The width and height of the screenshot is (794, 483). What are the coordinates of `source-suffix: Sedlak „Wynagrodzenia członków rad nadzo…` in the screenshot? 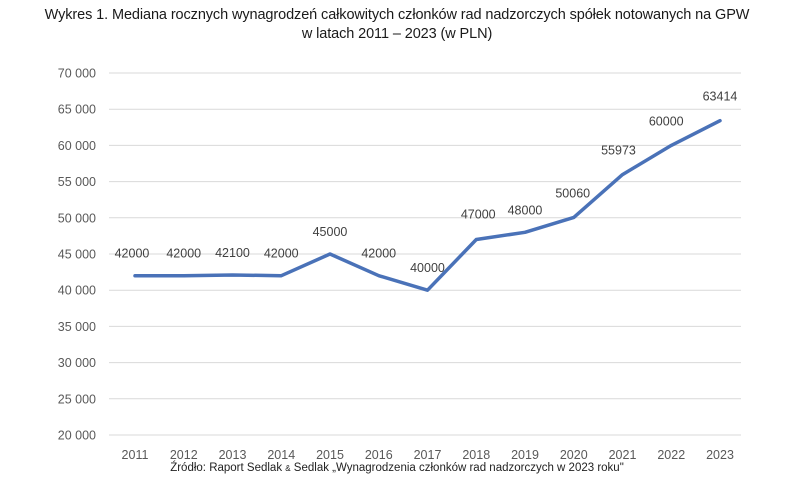 It's located at (457, 468).